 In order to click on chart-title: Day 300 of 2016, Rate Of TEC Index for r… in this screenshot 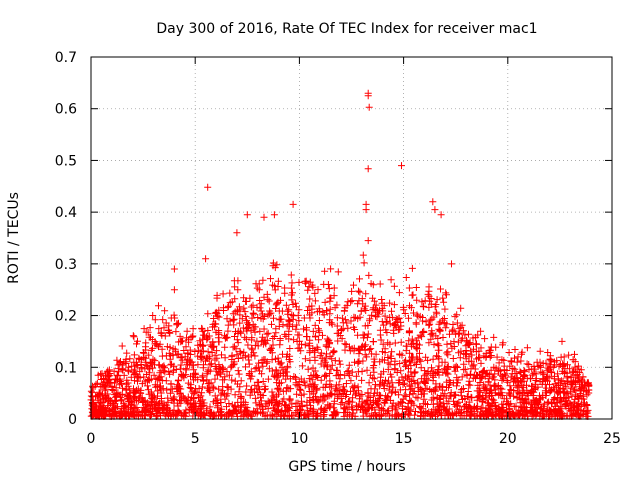, I will do `click(346, 29)`.